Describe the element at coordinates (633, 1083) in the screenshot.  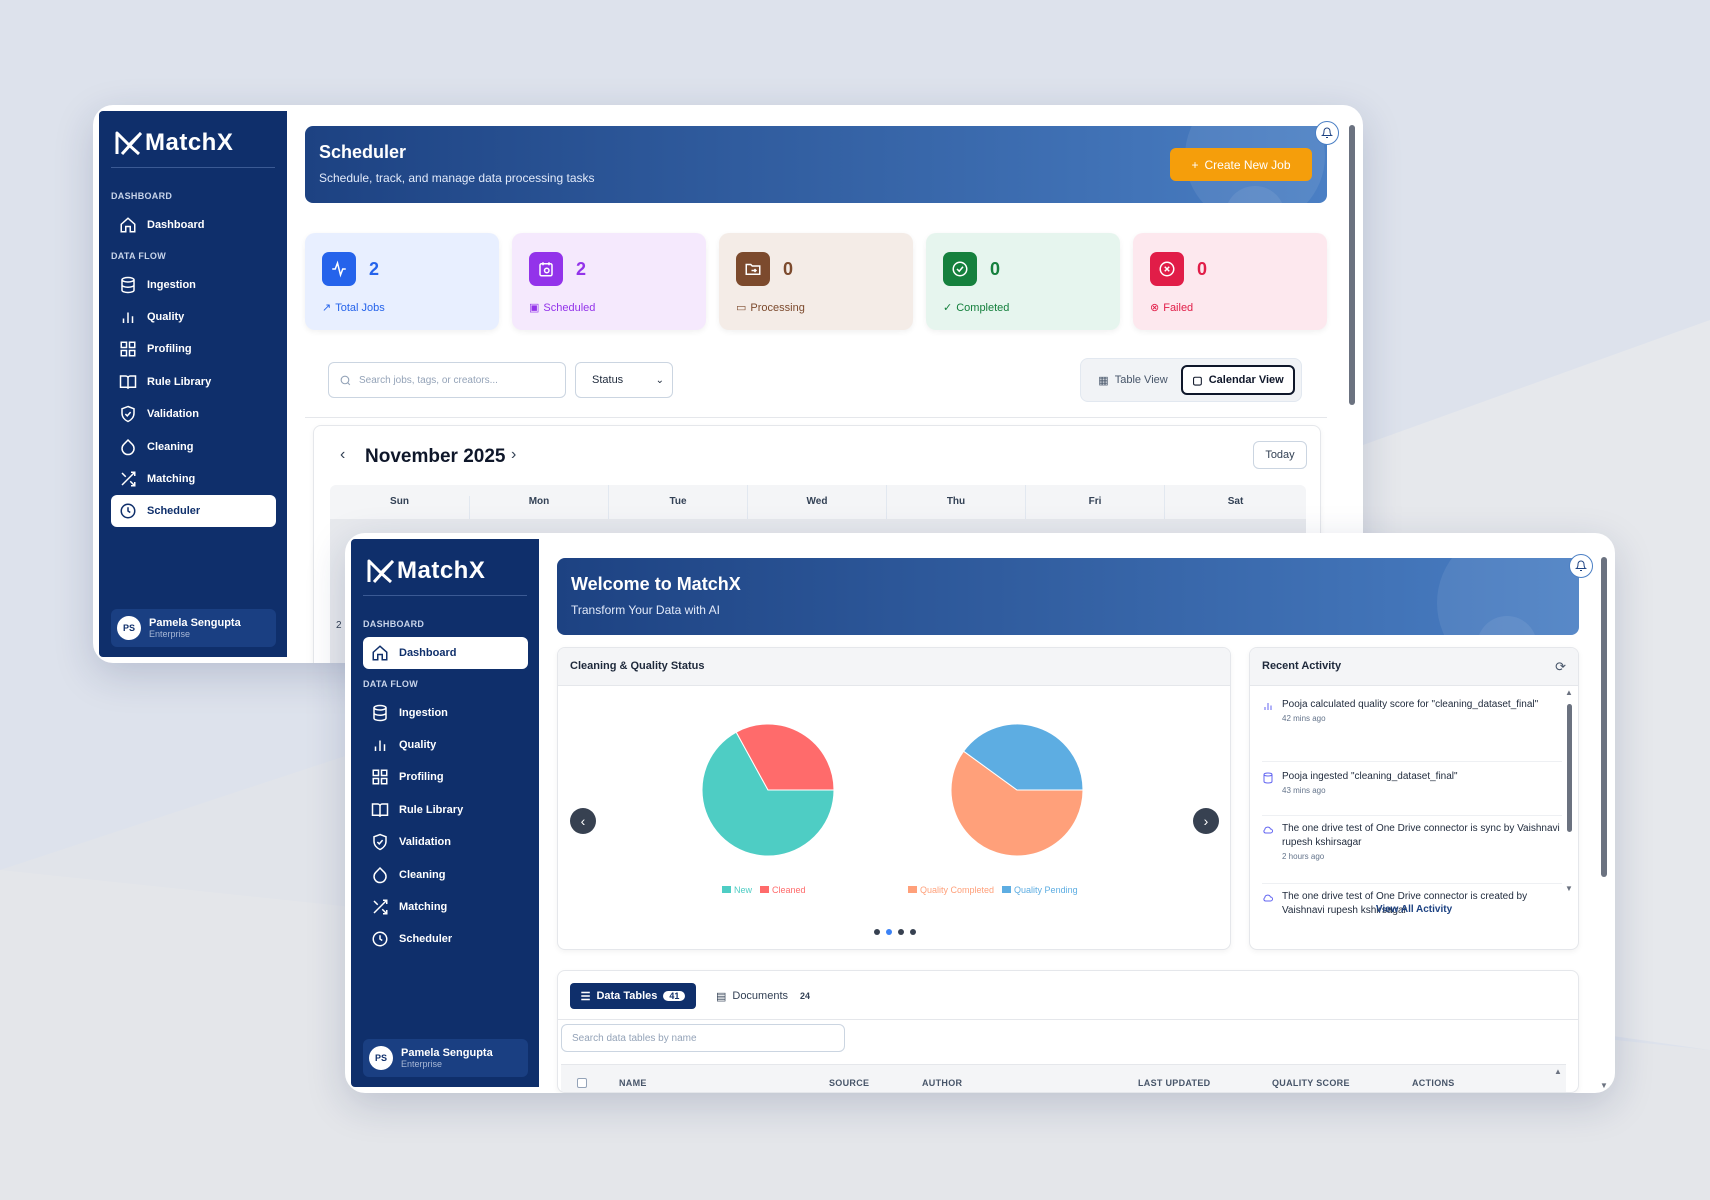
I see `column-header-name: NAME` at that location.